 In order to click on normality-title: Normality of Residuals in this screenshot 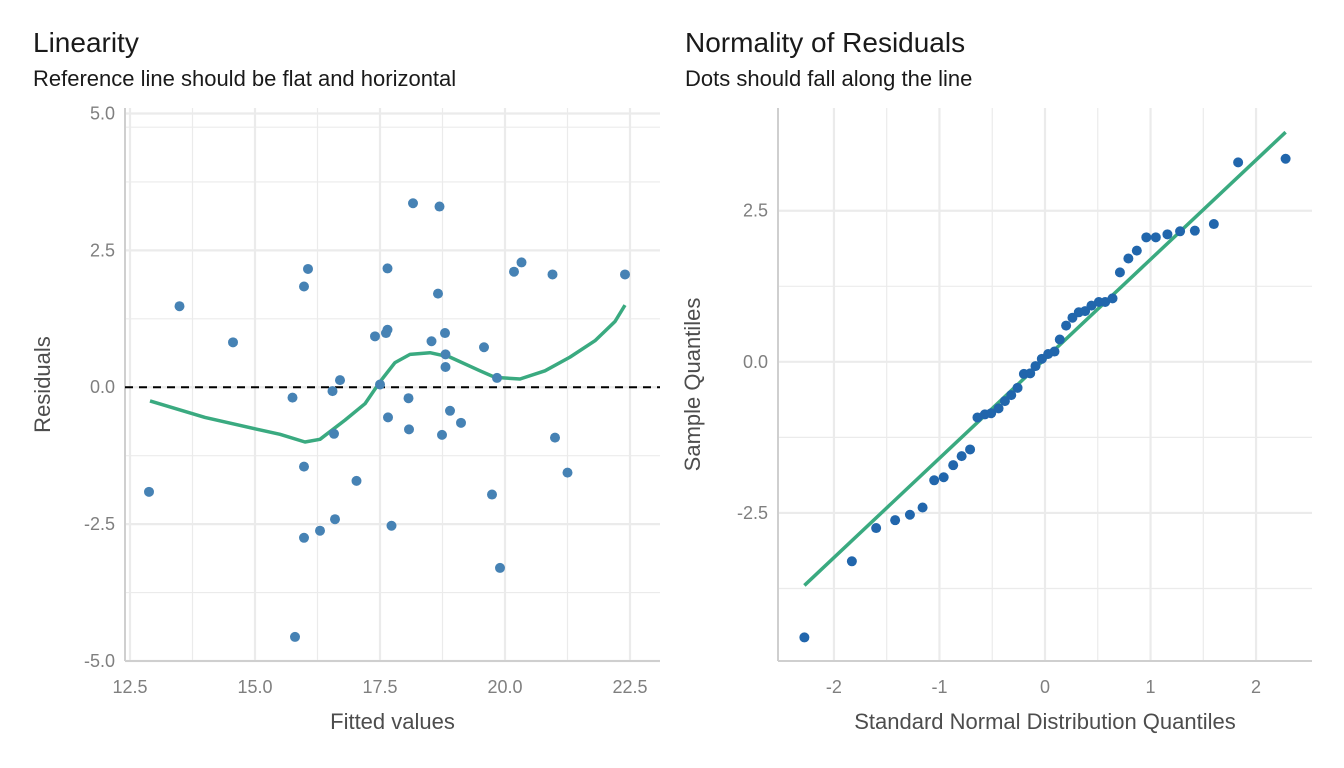, I will do `click(825, 42)`.